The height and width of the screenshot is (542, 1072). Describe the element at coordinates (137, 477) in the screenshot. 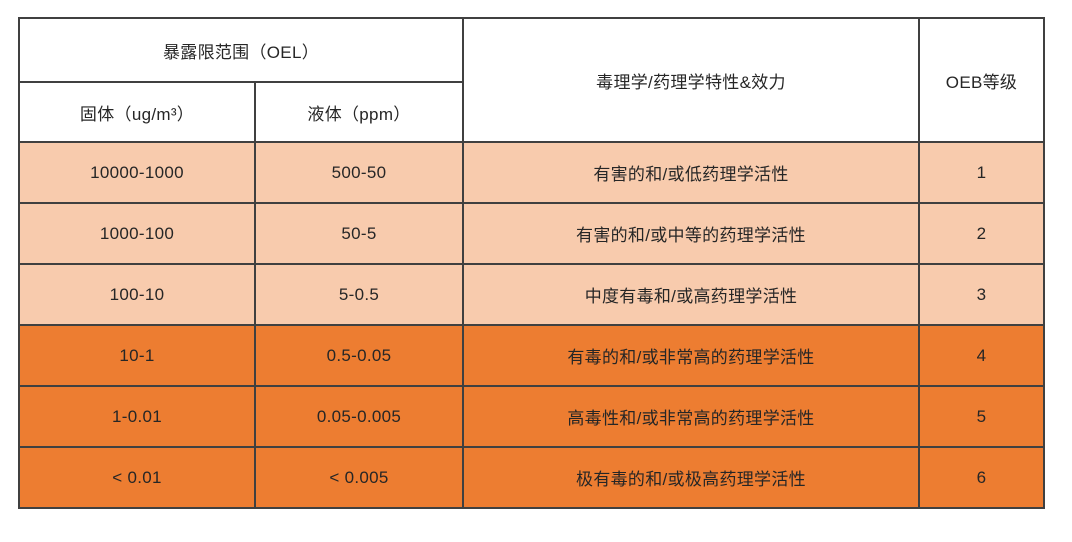

I see `cell-solid: < 0.01` at that location.